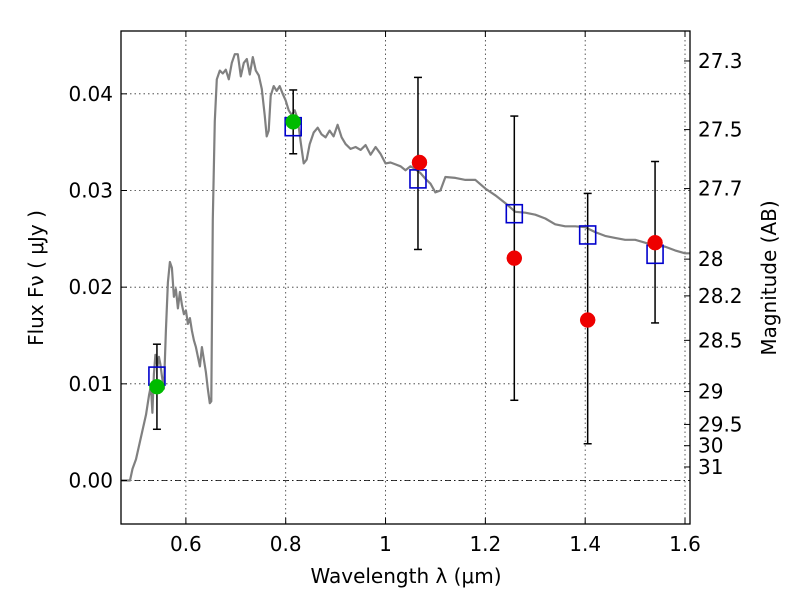 The width and height of the screenshot is (800, 600). I want to click on magnitude-tick-label: 27.7, so click(720, 189).